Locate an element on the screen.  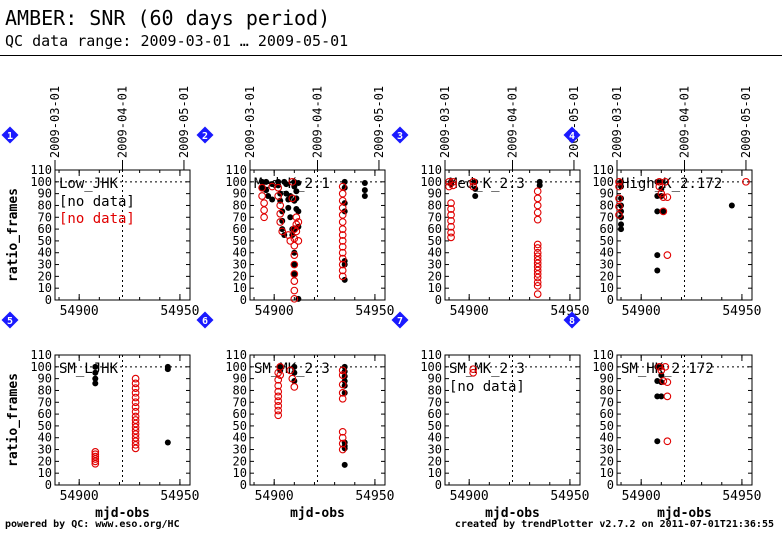
panel-7-x-axis-label: mjd-obs is located at coordinates (512, 513).